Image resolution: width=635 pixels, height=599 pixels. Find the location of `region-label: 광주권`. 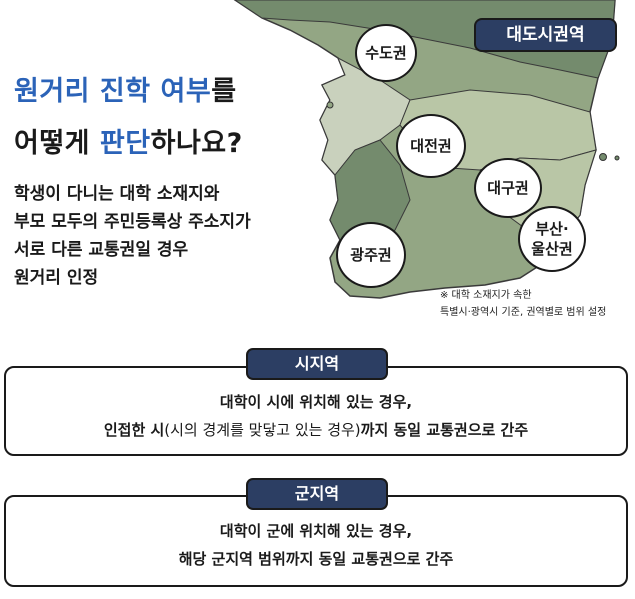

region-label: 광주권 is located at coordinates (371, 255).